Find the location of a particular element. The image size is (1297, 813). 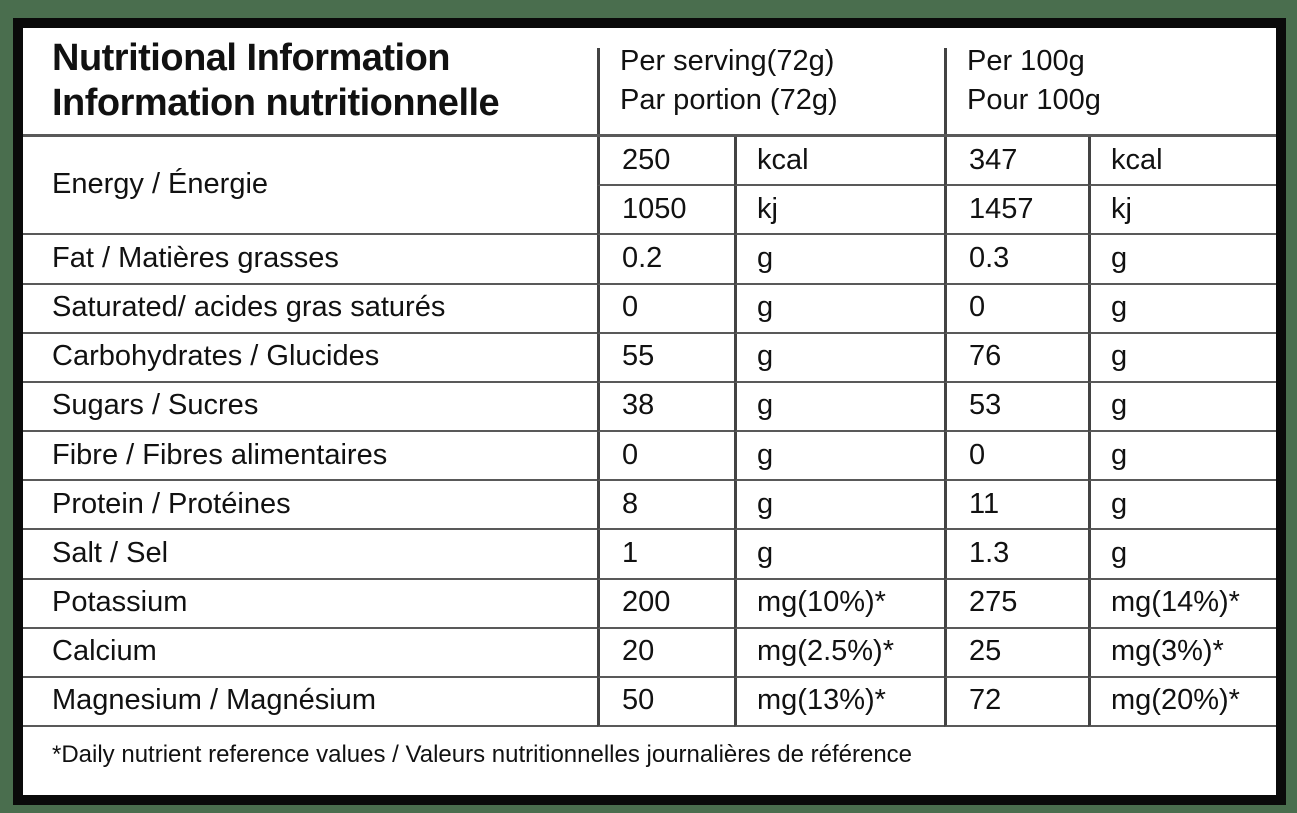

magnesium-per100-value: 72 is located at coordinates (1016, 702).